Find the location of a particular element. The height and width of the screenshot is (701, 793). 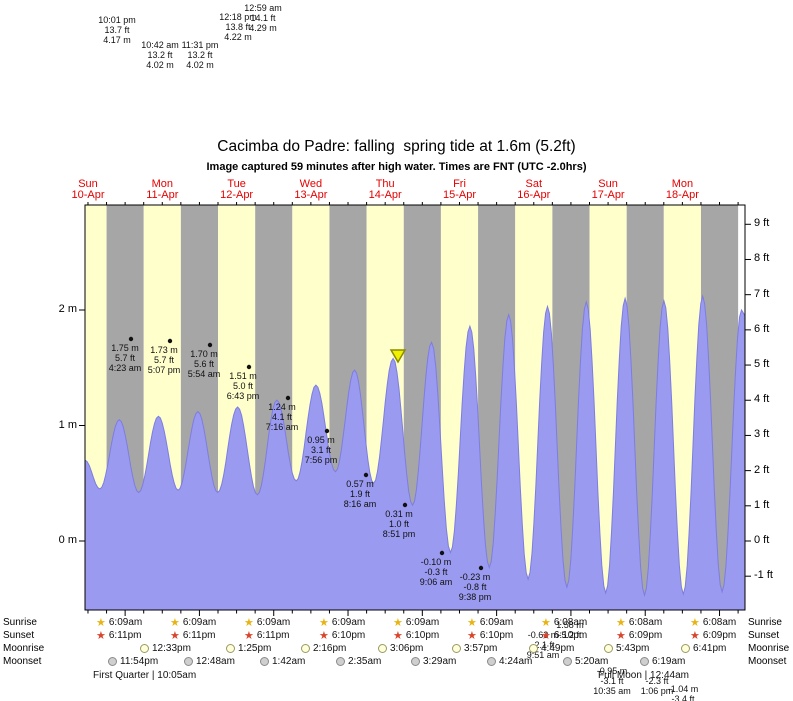

moonset-time: 4:24am is located at coordinates (516, 661).